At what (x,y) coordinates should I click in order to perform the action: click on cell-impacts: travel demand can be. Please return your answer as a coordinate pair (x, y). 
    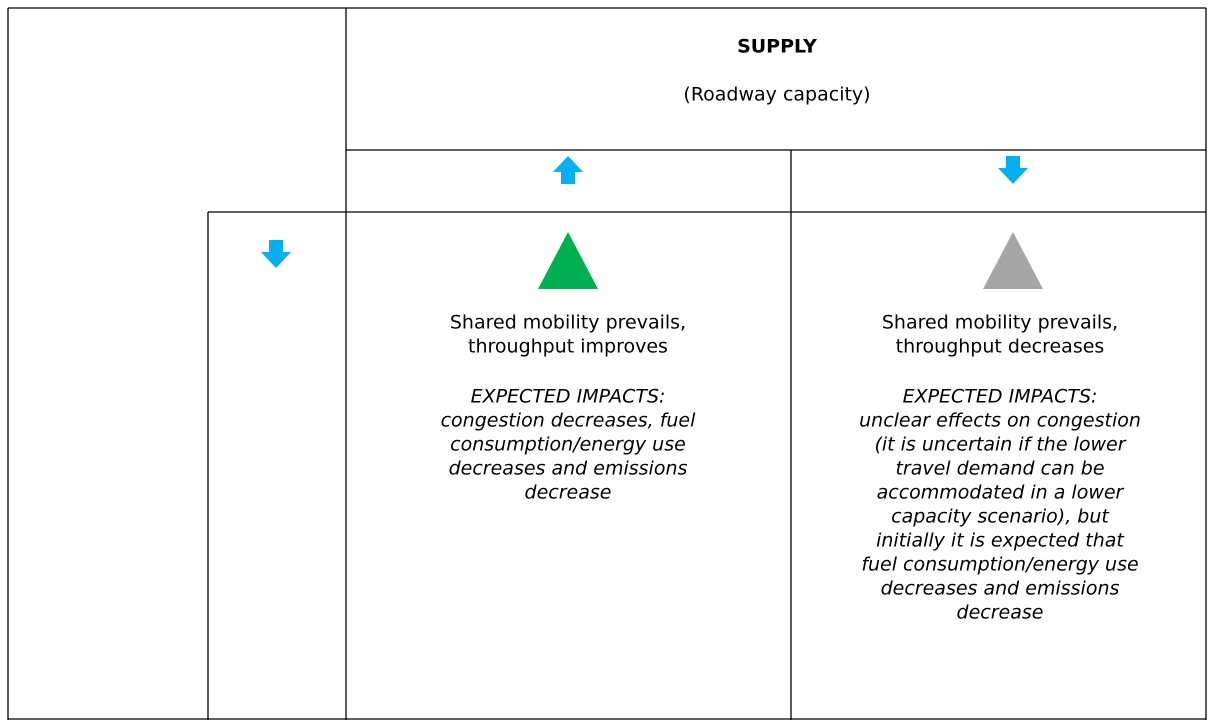
    Looking at the image, I should click on (999, 469).